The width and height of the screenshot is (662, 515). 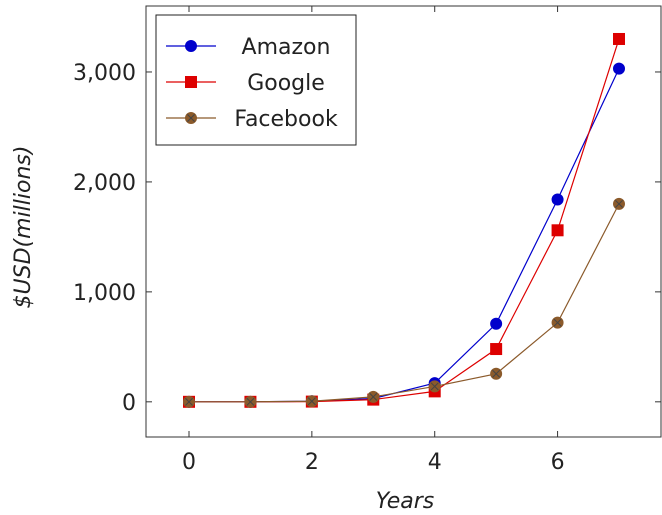 I want to click on x-axis-label: Years, so click(x=405, y=501).